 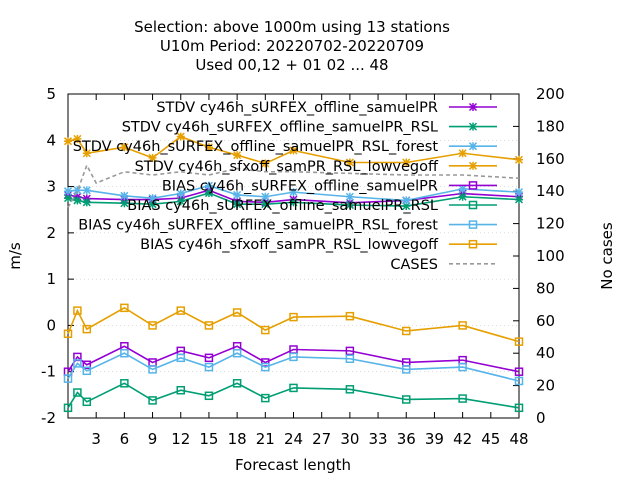 I want to click on x-tick-label: 36, so click(x=406, y=439).